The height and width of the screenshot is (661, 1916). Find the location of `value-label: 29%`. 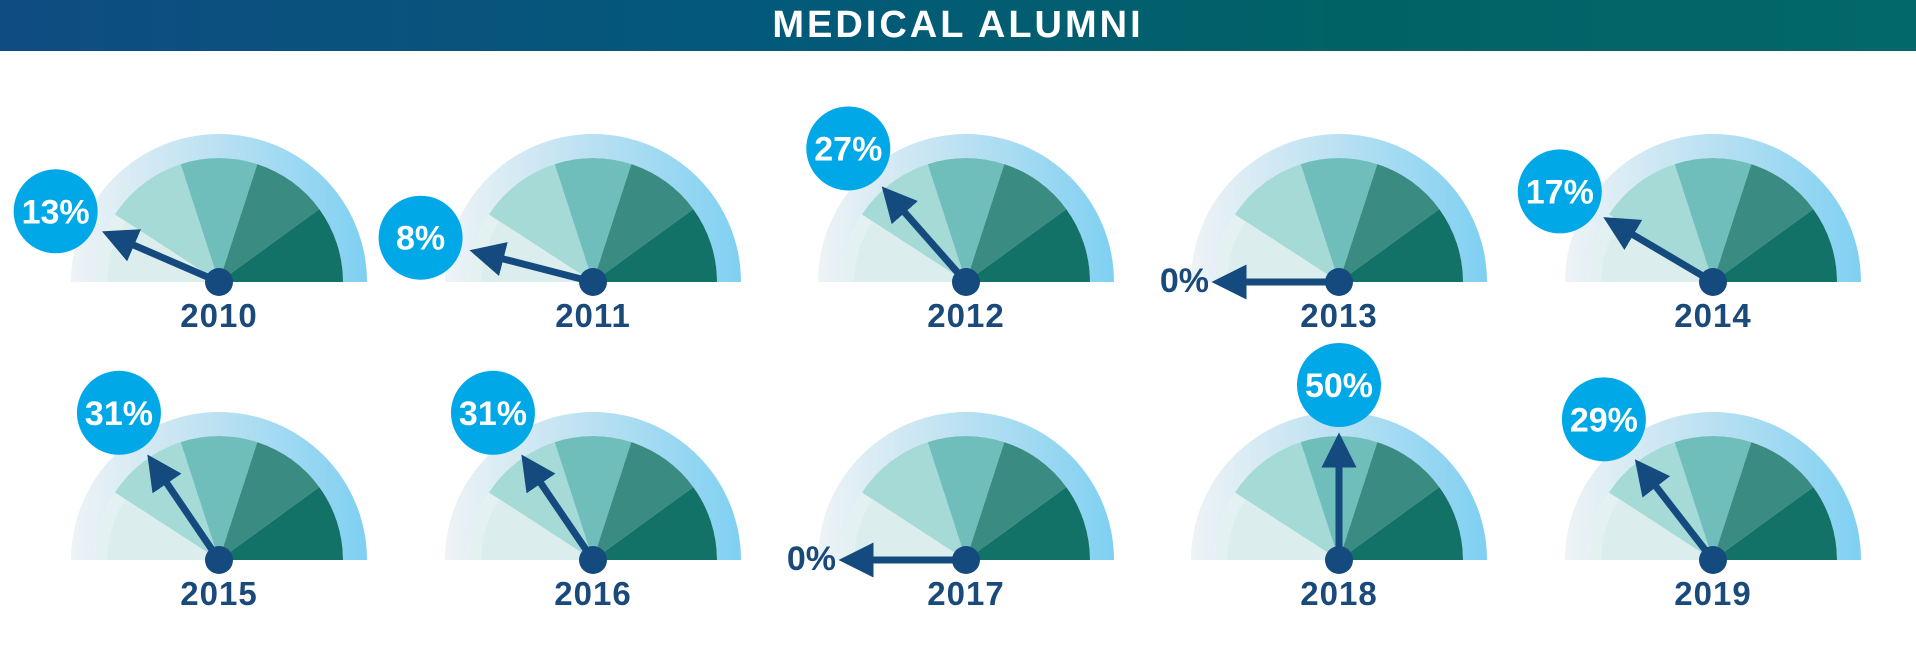

value-label: 29% is located at coordinates (1604, 420).